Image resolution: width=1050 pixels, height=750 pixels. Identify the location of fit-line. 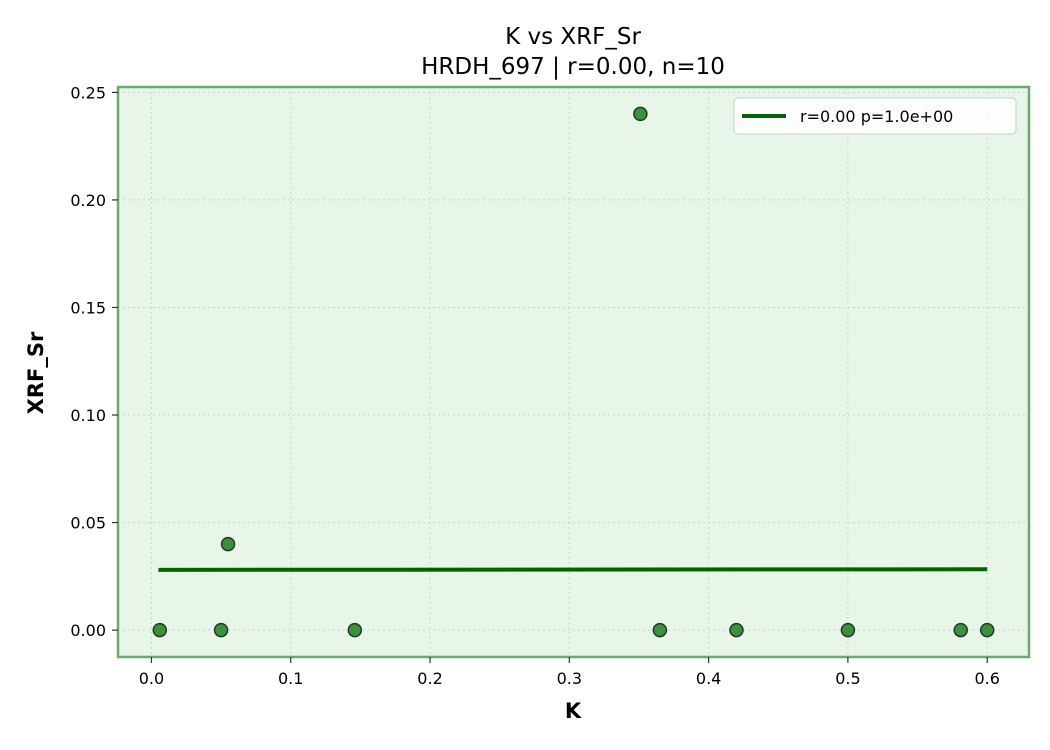
(573, 569).